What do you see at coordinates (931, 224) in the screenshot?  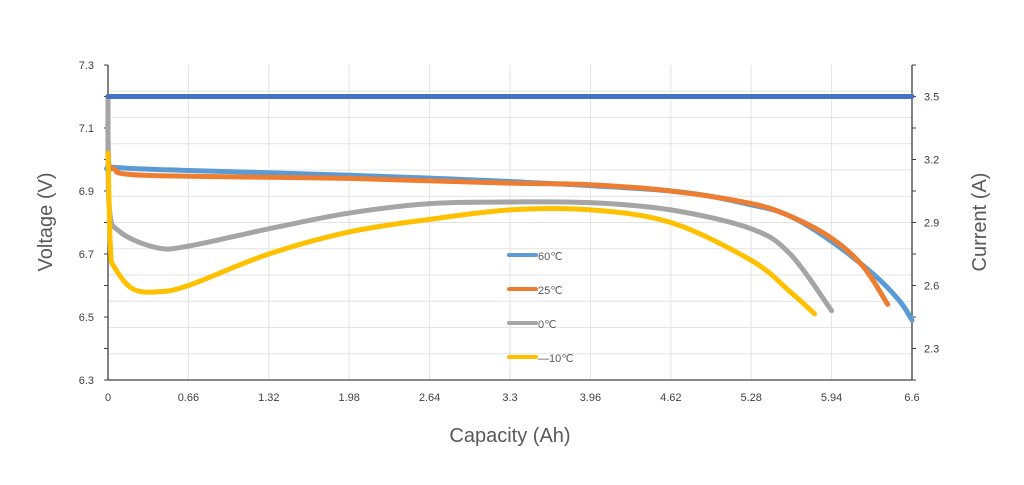 I see `y2-tick-label: 2.9` at bounding box center [931, 224].